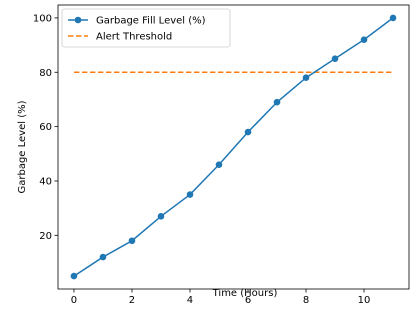 The width and height of the screenshot is (417, 326). Describe the element at coordinates (132, 300) in the screenshot. I see `x-tick-label: 2` at that location.